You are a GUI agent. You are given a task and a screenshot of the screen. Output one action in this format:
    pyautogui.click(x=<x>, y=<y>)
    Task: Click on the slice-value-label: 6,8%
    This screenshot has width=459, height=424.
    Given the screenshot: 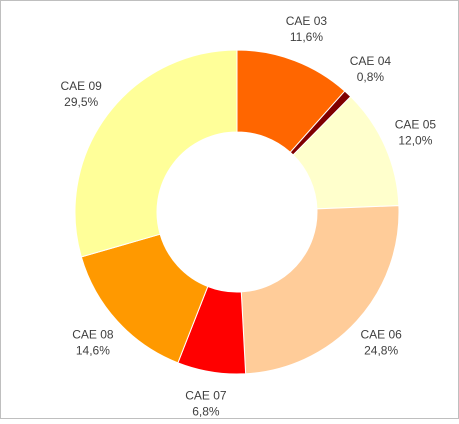 What is the action you would take?
    pyautogui.click(x=206, y=412)
    